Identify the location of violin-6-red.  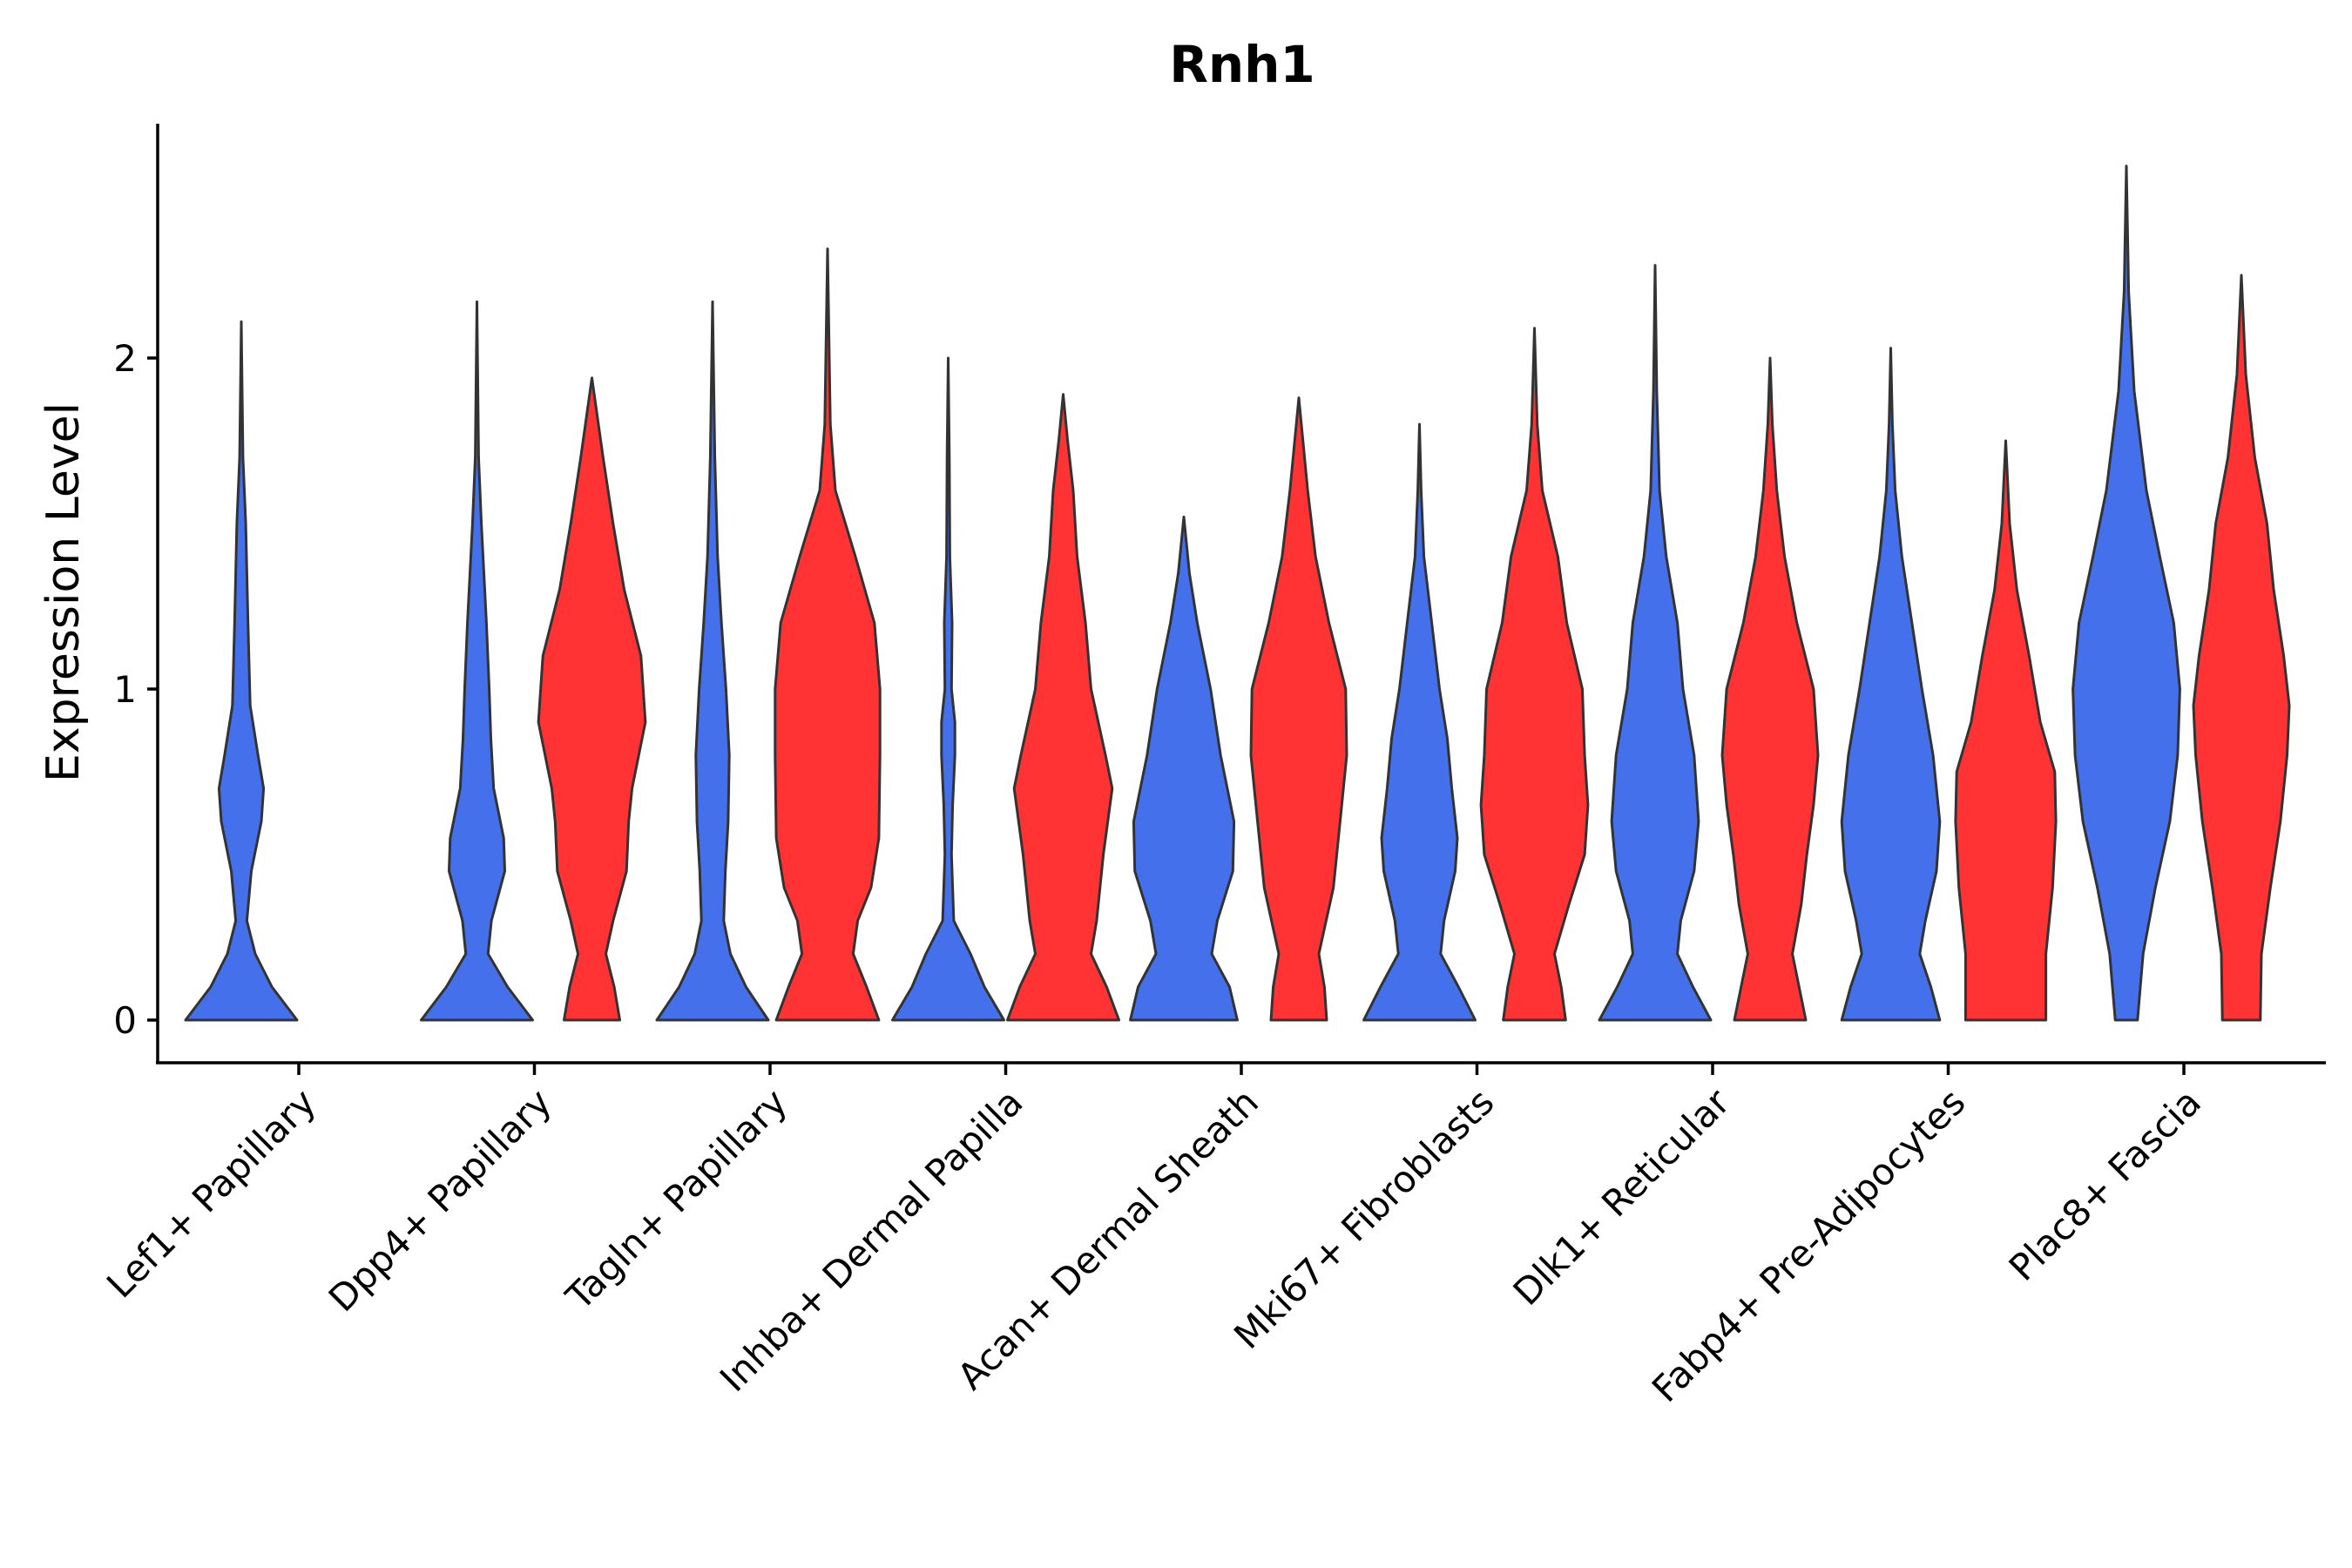
(1535, 674).